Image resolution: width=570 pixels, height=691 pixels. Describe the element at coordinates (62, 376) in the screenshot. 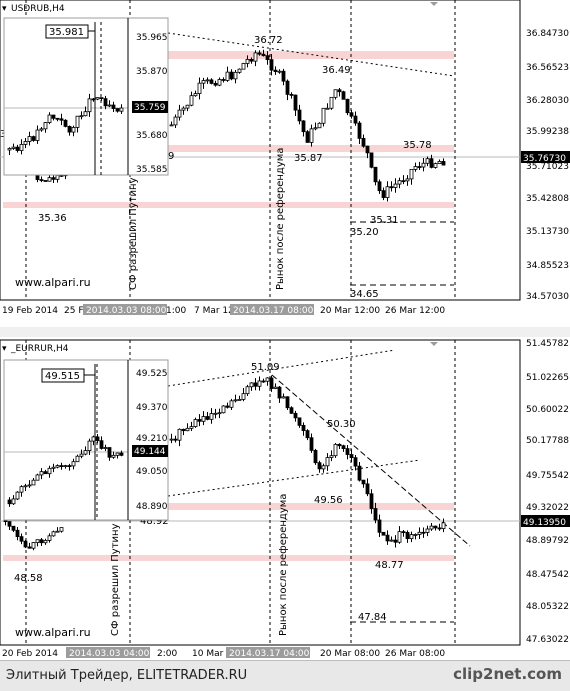

I see `inset-box-label: 49.515` at that location.